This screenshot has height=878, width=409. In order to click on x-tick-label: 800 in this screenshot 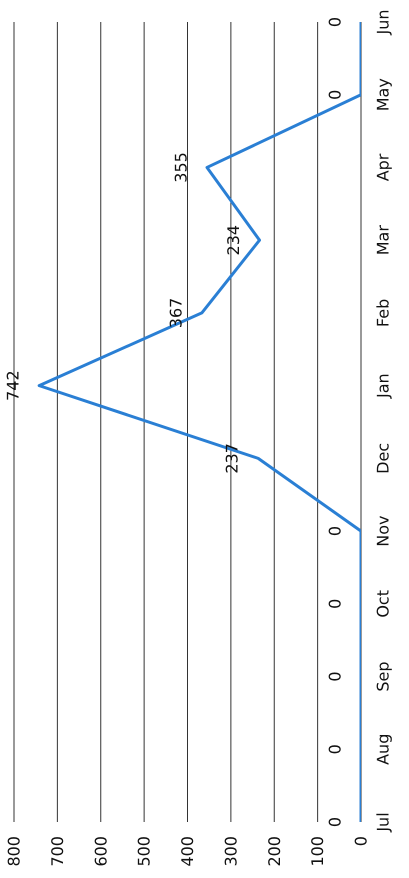, I will do `click(14, 851)`.